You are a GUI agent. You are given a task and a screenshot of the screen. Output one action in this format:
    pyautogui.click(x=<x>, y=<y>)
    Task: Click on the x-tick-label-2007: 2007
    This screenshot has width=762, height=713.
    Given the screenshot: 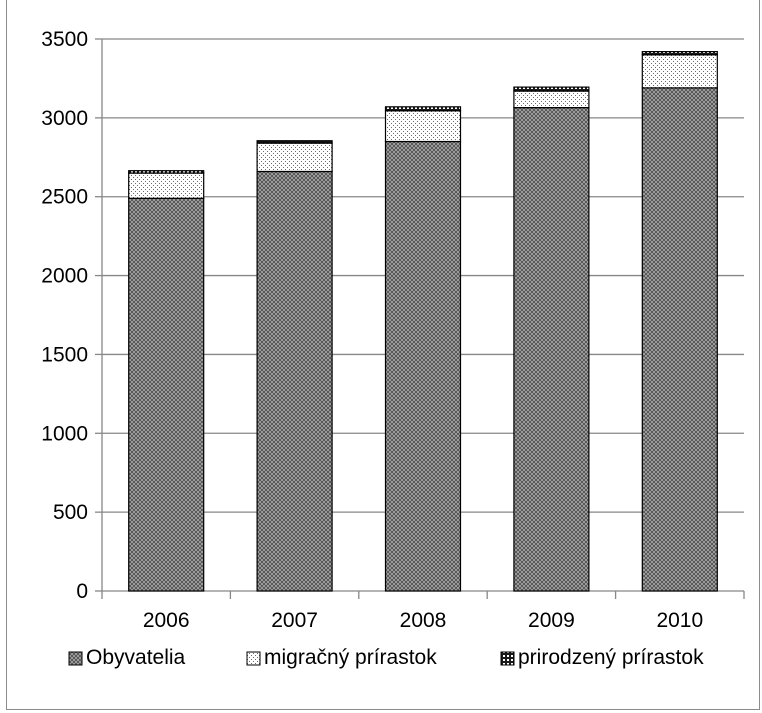 What is the action you would take?
    pyautogui.click(x=294, y=620)
    